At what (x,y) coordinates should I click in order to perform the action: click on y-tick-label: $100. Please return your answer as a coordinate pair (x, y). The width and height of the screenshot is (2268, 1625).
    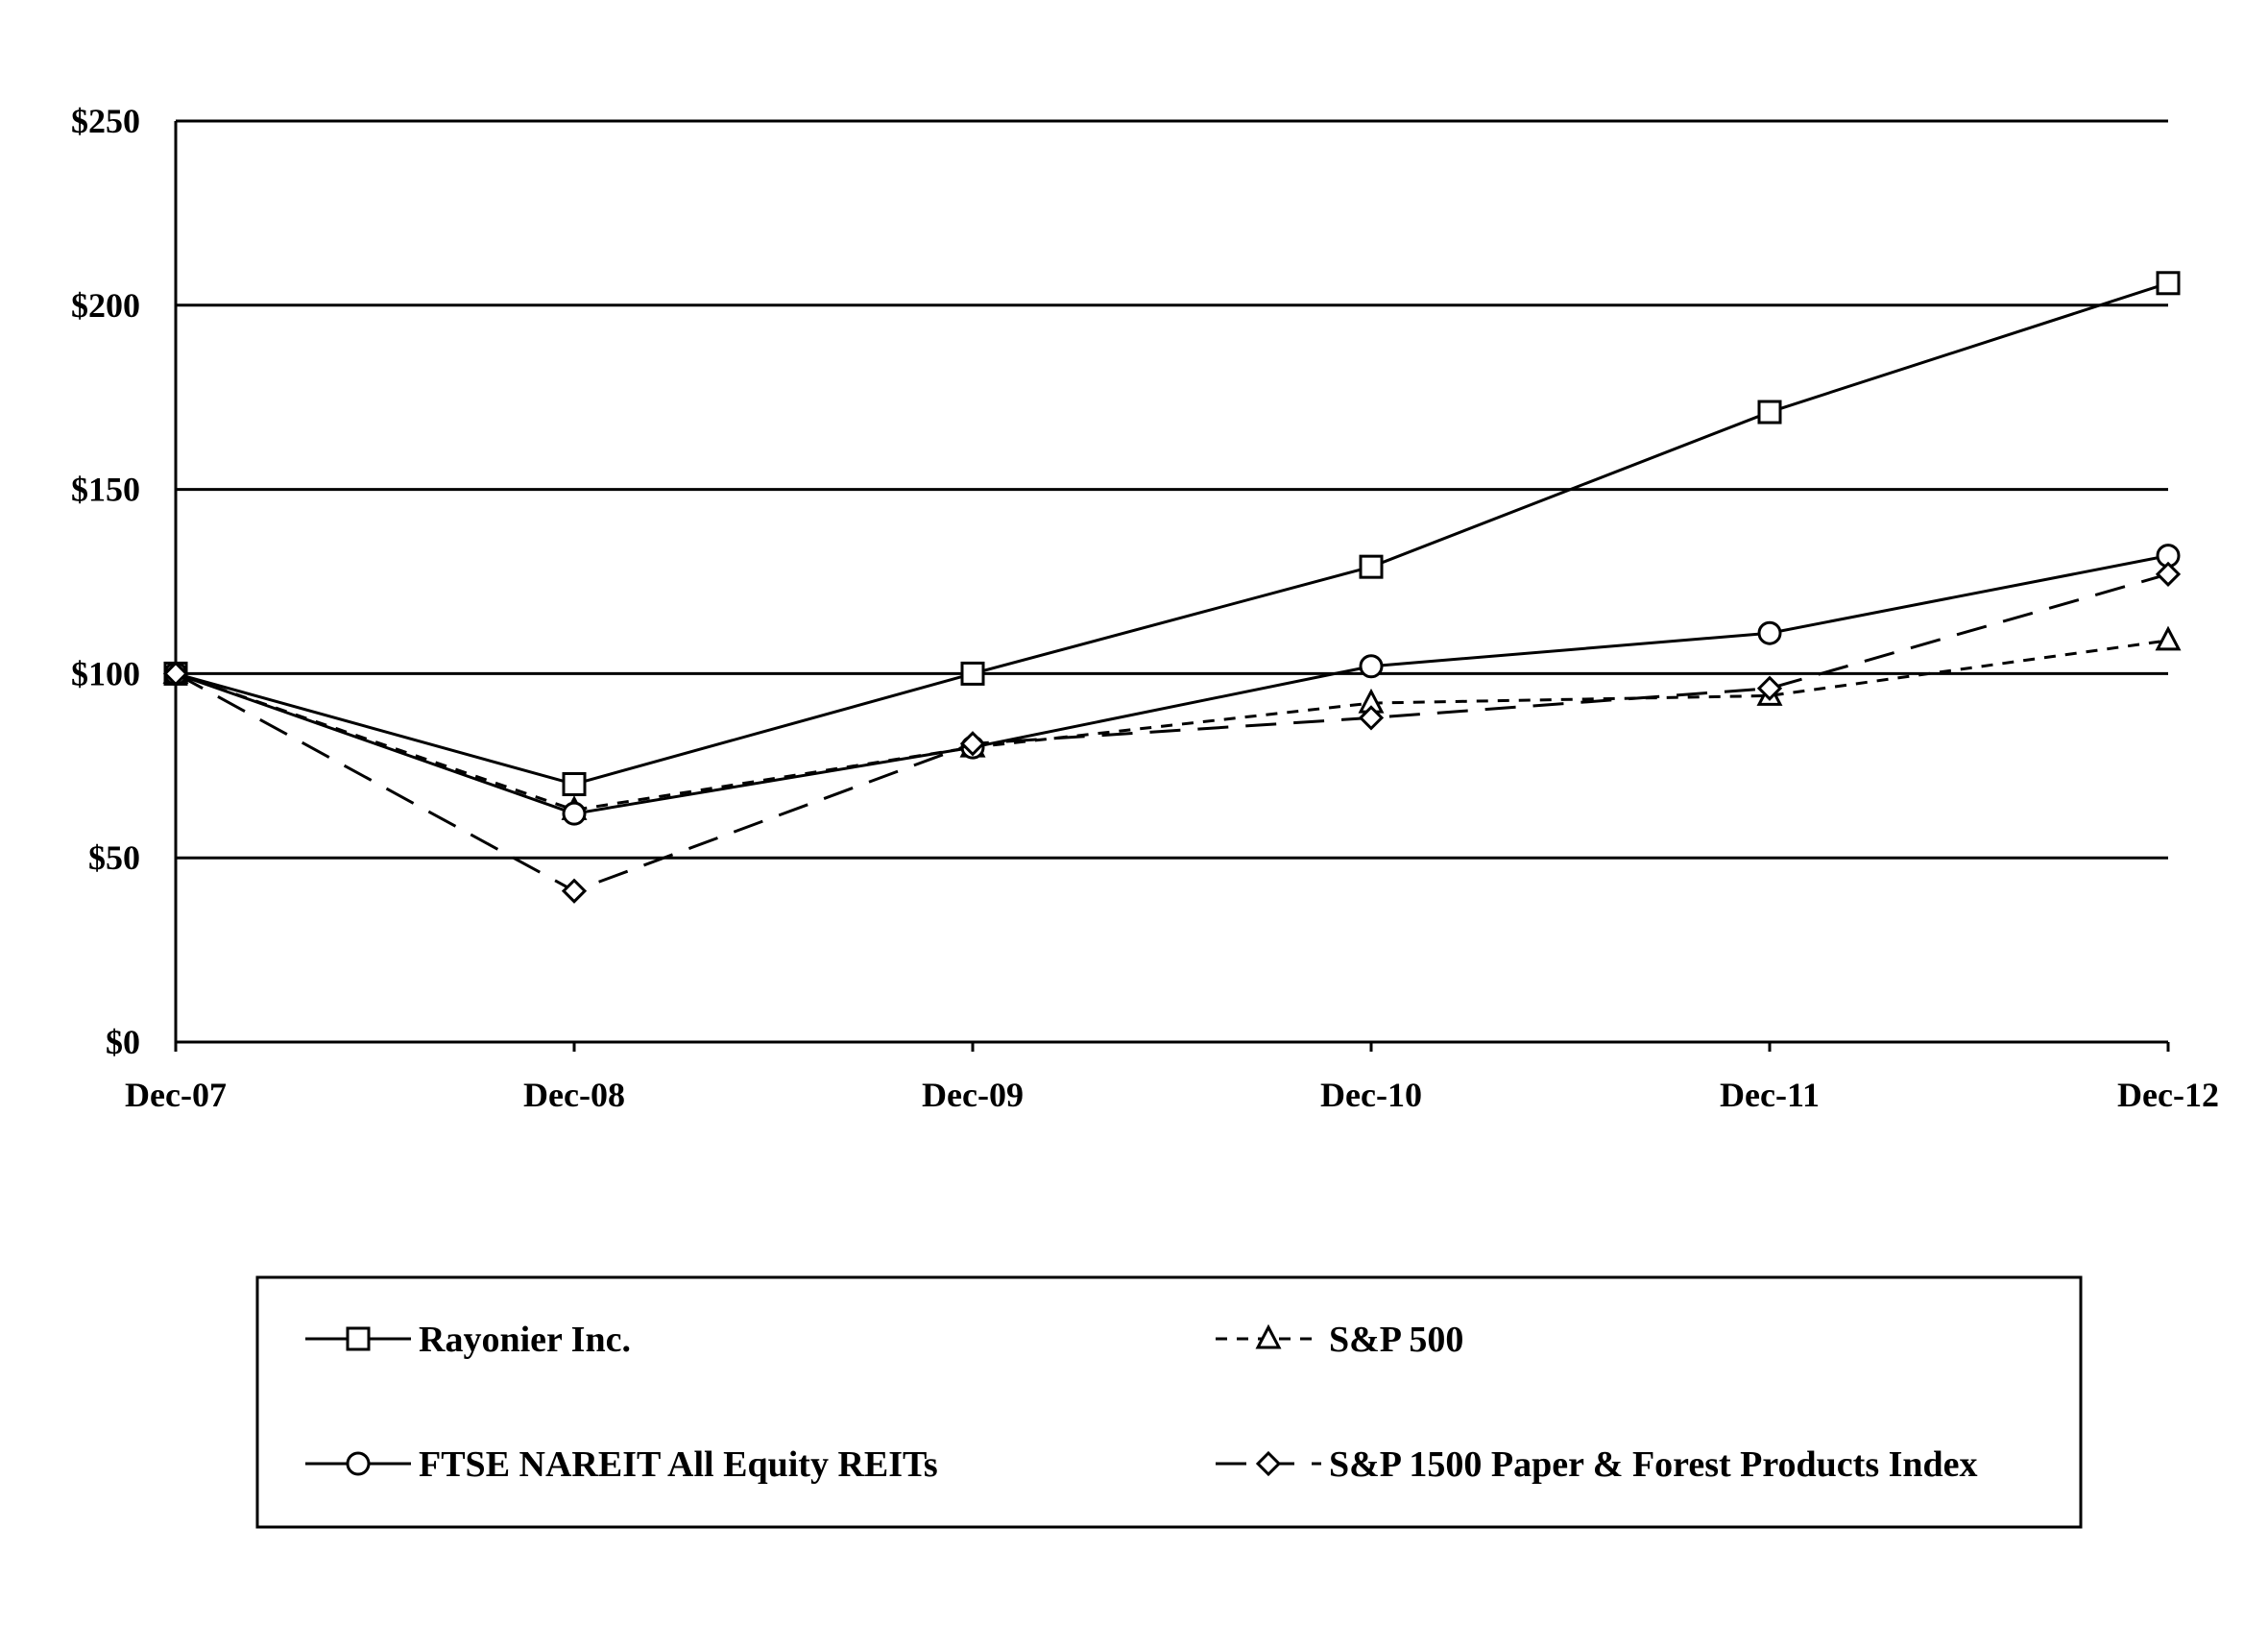
    Looking at the image, I should click on (105, 673).